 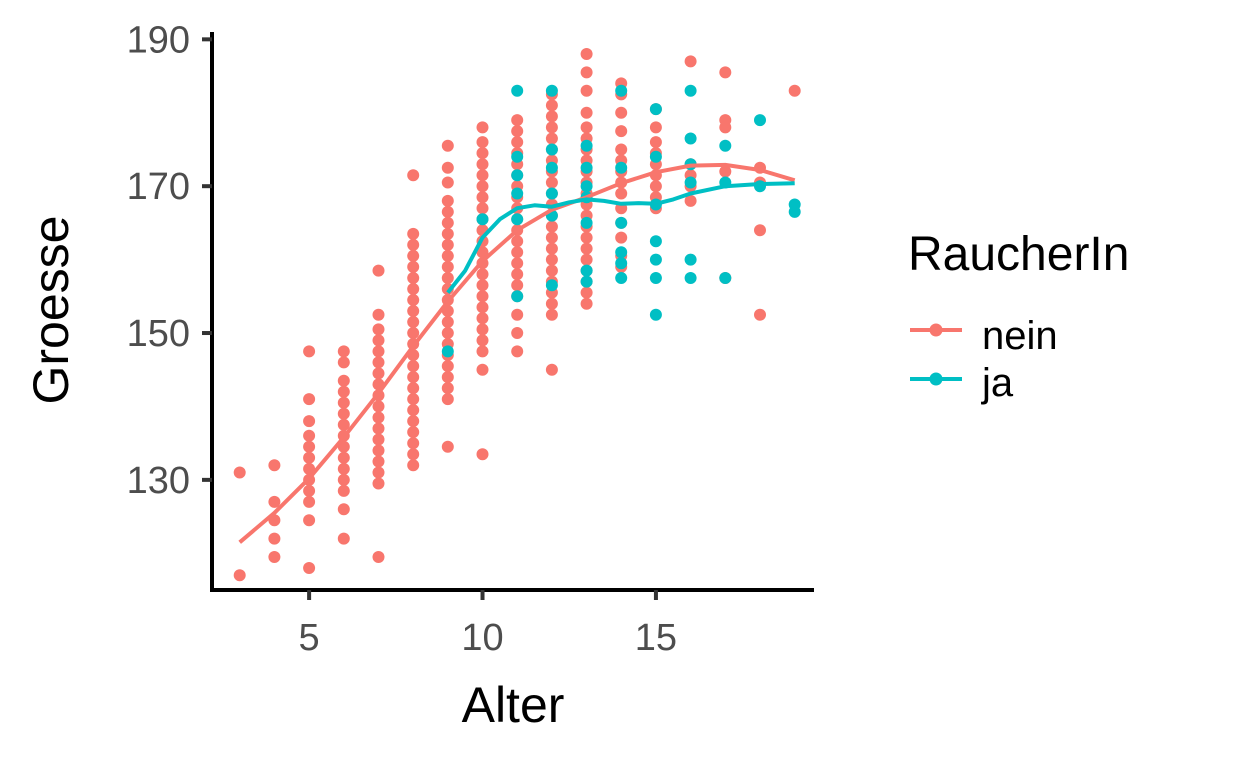 I want to click on y-tick-label: 130, so click(x=158, y=481).